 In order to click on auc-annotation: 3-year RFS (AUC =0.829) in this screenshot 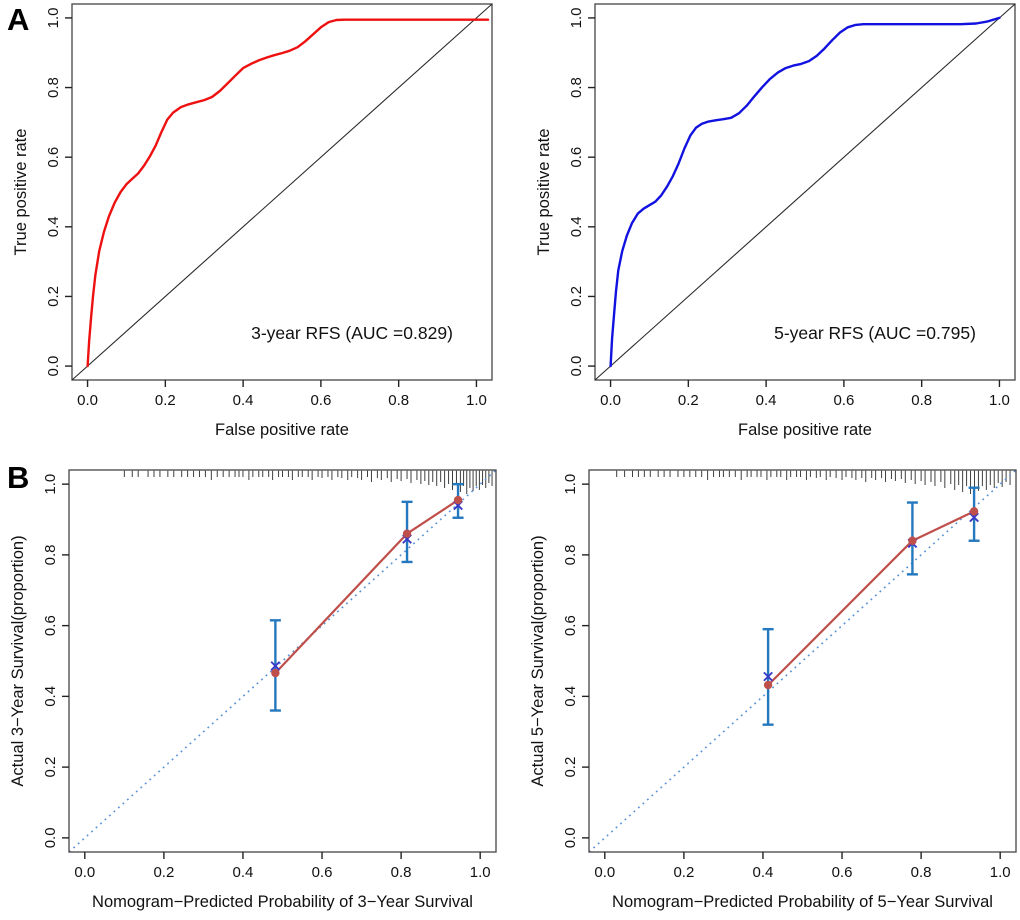, I will do `click(352, 333)`.